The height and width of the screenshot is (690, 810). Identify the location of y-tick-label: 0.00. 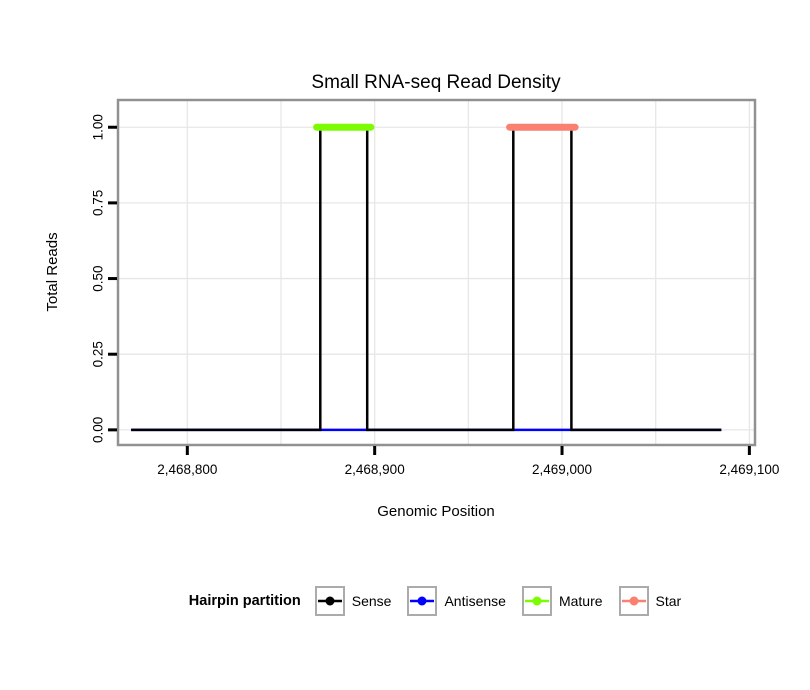
(97, 430).